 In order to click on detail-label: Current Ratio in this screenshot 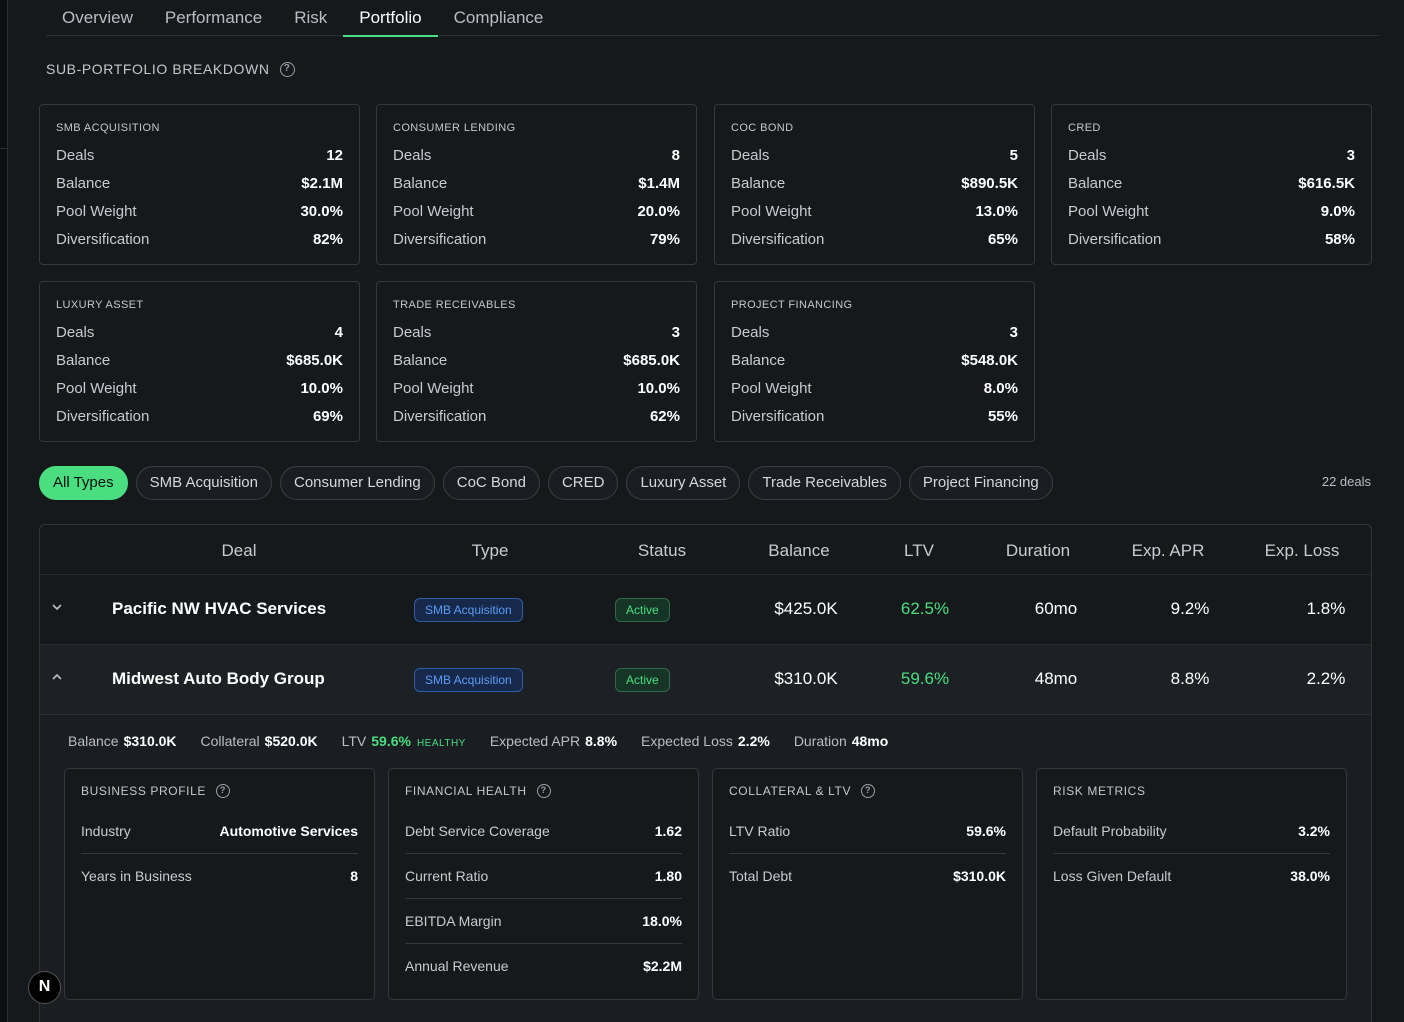, I will do `click(447, 876)`.